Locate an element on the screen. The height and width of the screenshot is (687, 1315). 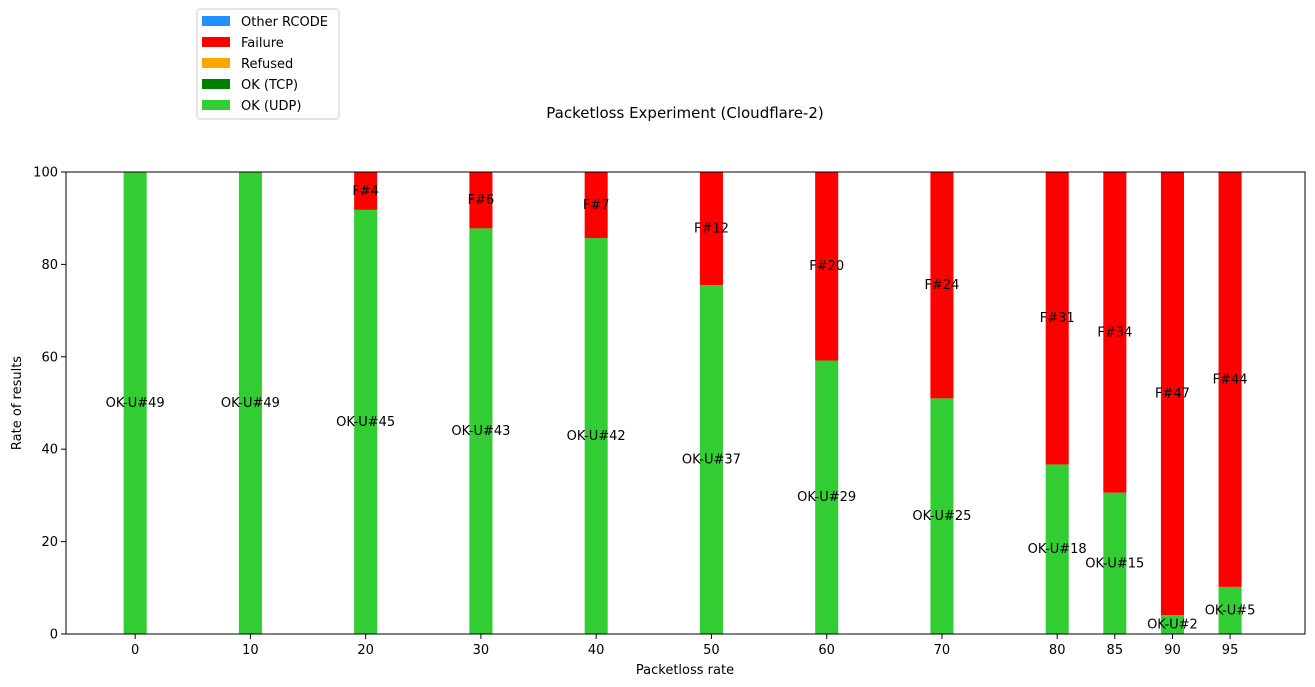
y-tick-label: 0 is located at coordinates (54, 635).